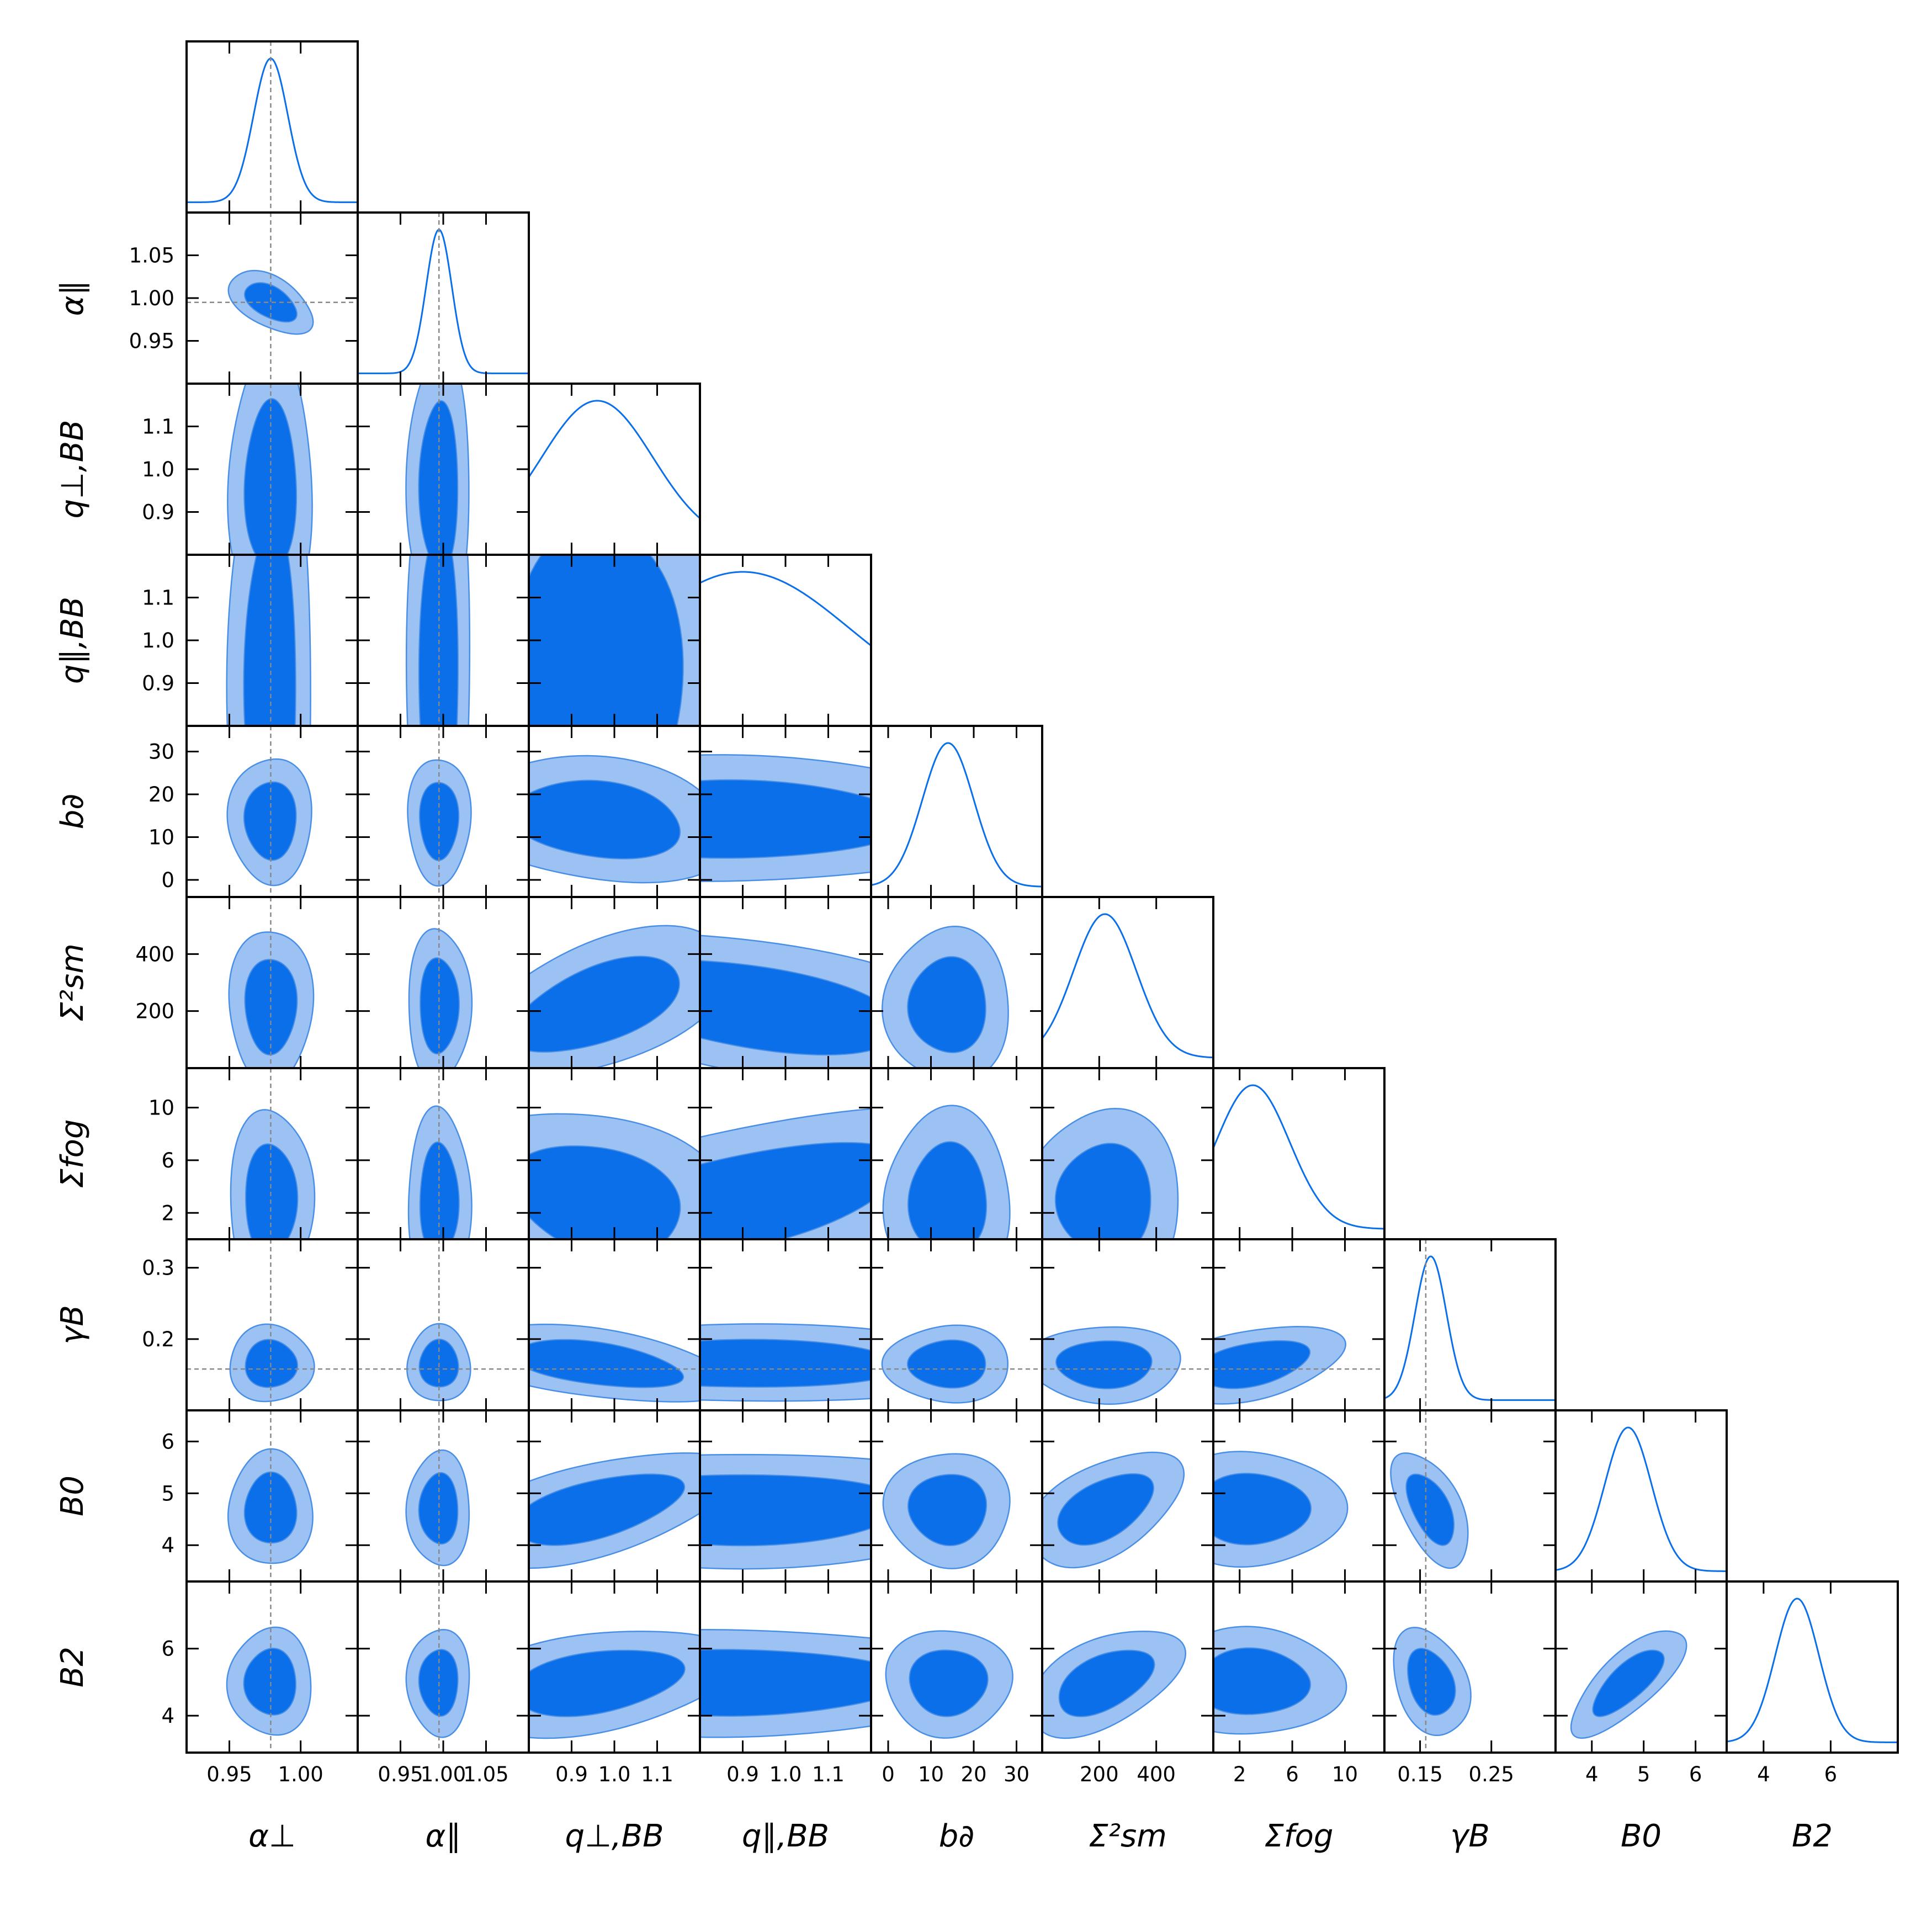  Describe the element at coordinates (1592, 1775) in the screenshot. I see `x-tick-label: 4` at that location.